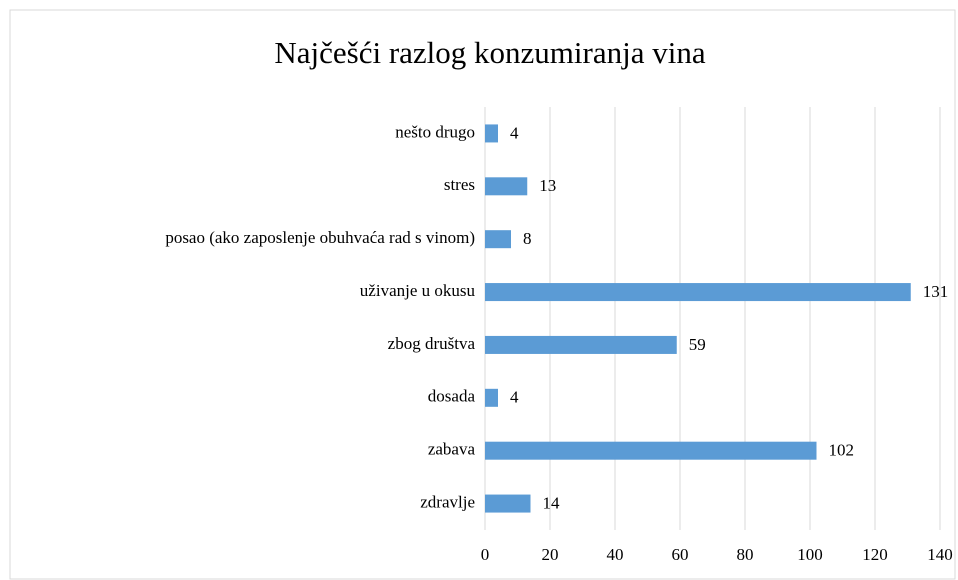  I want to click on y-tick-label: dosada, so click(452, 396).